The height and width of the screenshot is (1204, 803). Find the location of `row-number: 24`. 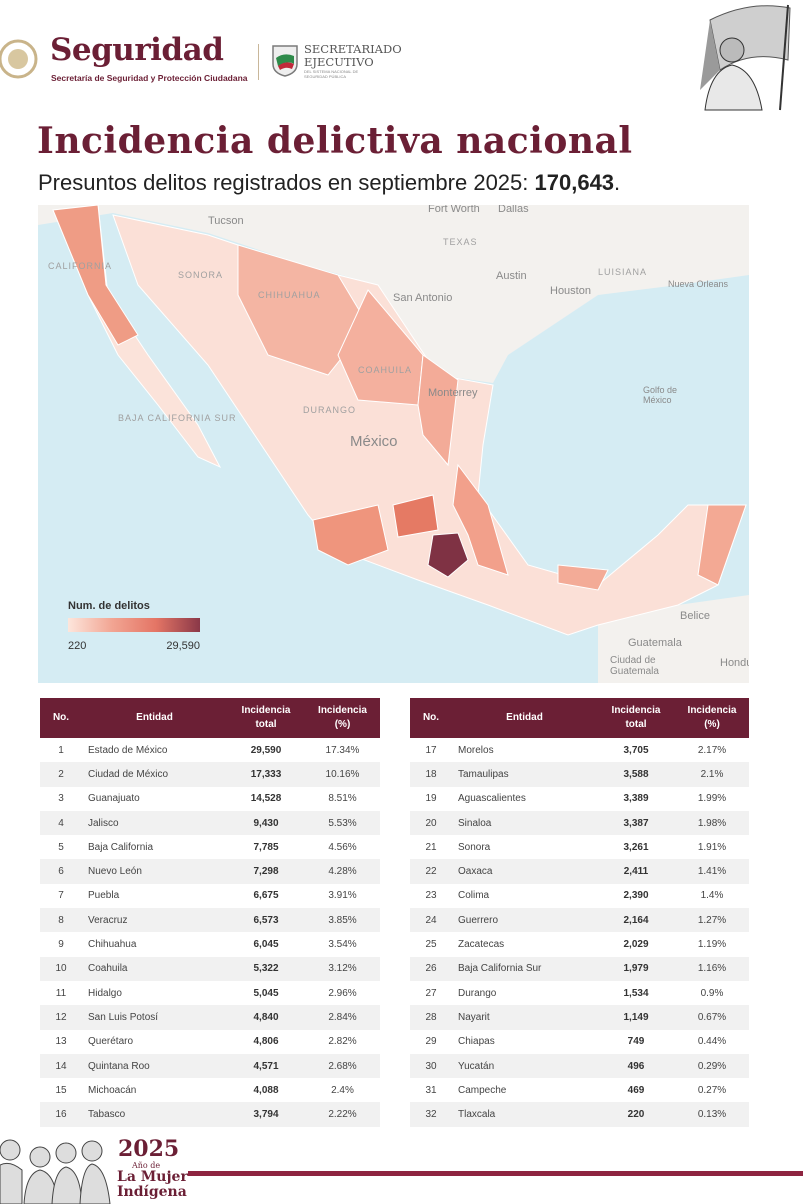

row-number: 24 is located at coordinates (431, 920).